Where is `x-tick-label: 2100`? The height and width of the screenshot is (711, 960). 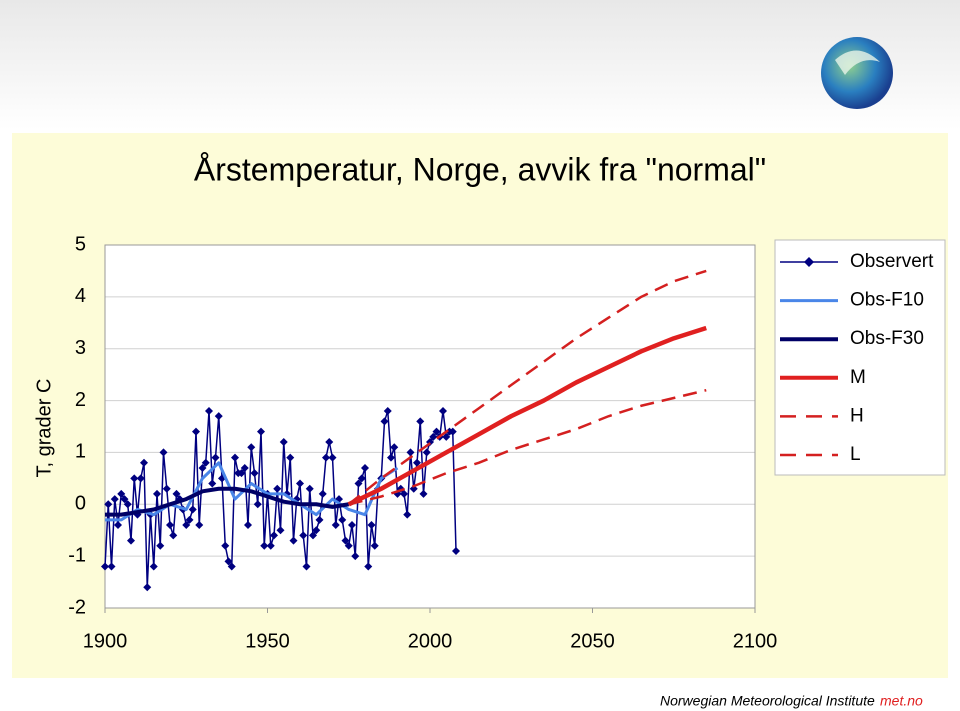 x-tick-label: 2100 is located at coordinates (755, 641).